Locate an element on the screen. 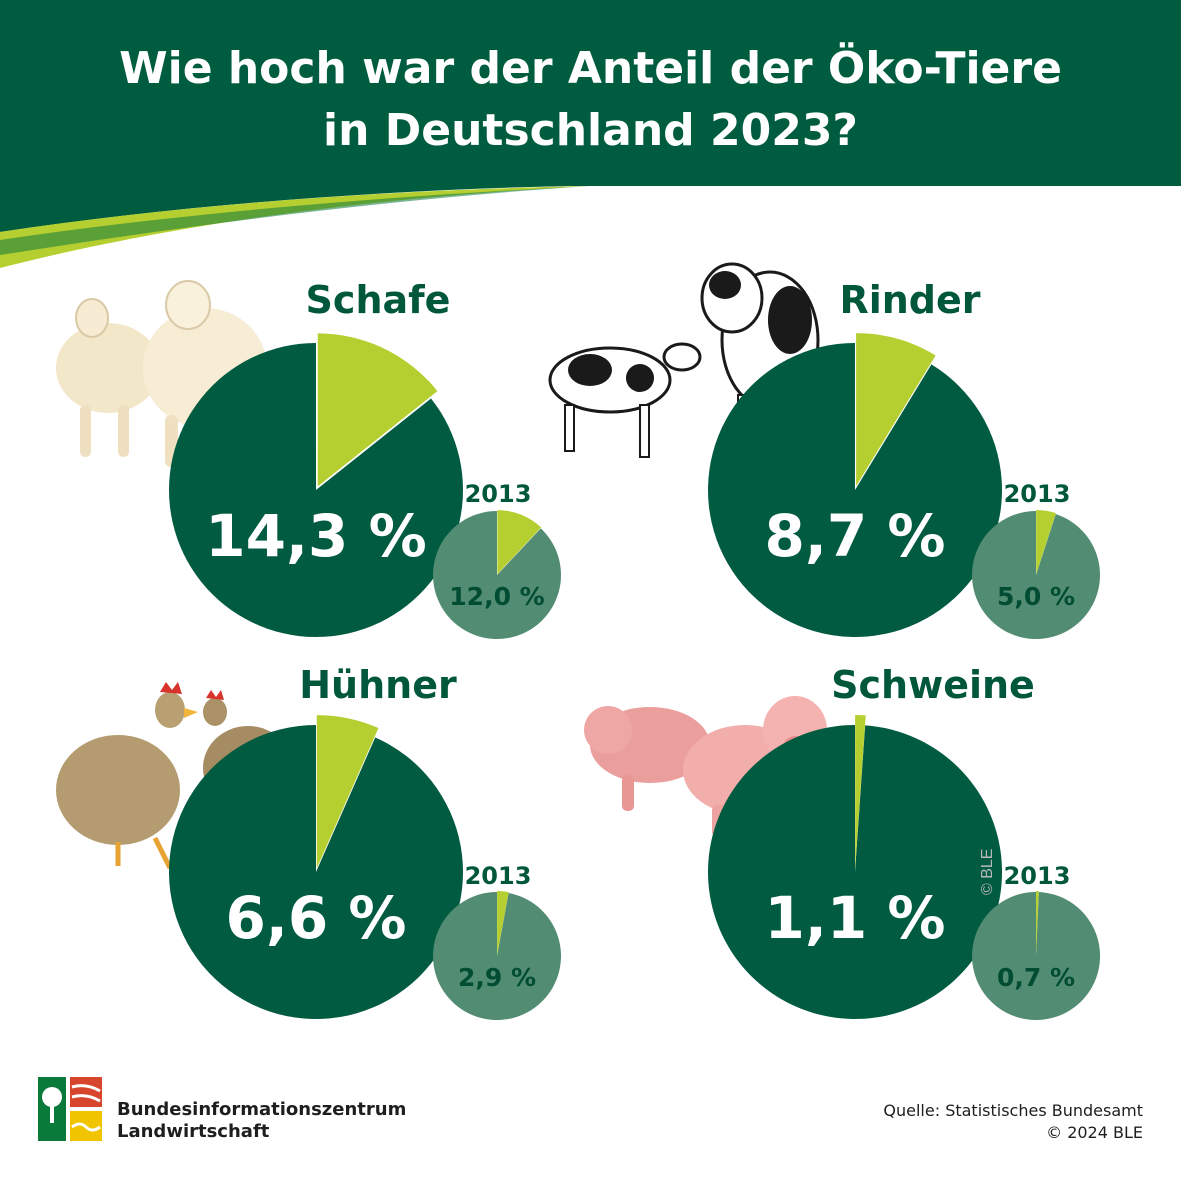 The width and height of the screenshot is (1181, 1181). pie-title-schweine: Schweine is located at coordinates (933, 685).